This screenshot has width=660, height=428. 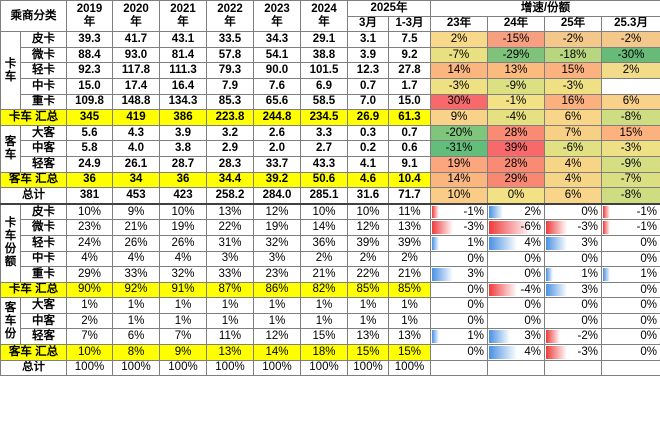 I want to click on truck-row-1-value-1: 93.0, so click(x=136, y=55).